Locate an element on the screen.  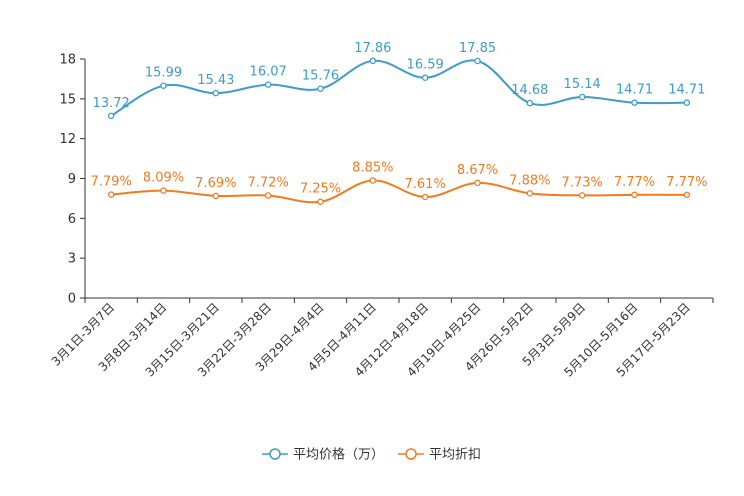
data-label: 17.86 is located at coordinates (372, 48).